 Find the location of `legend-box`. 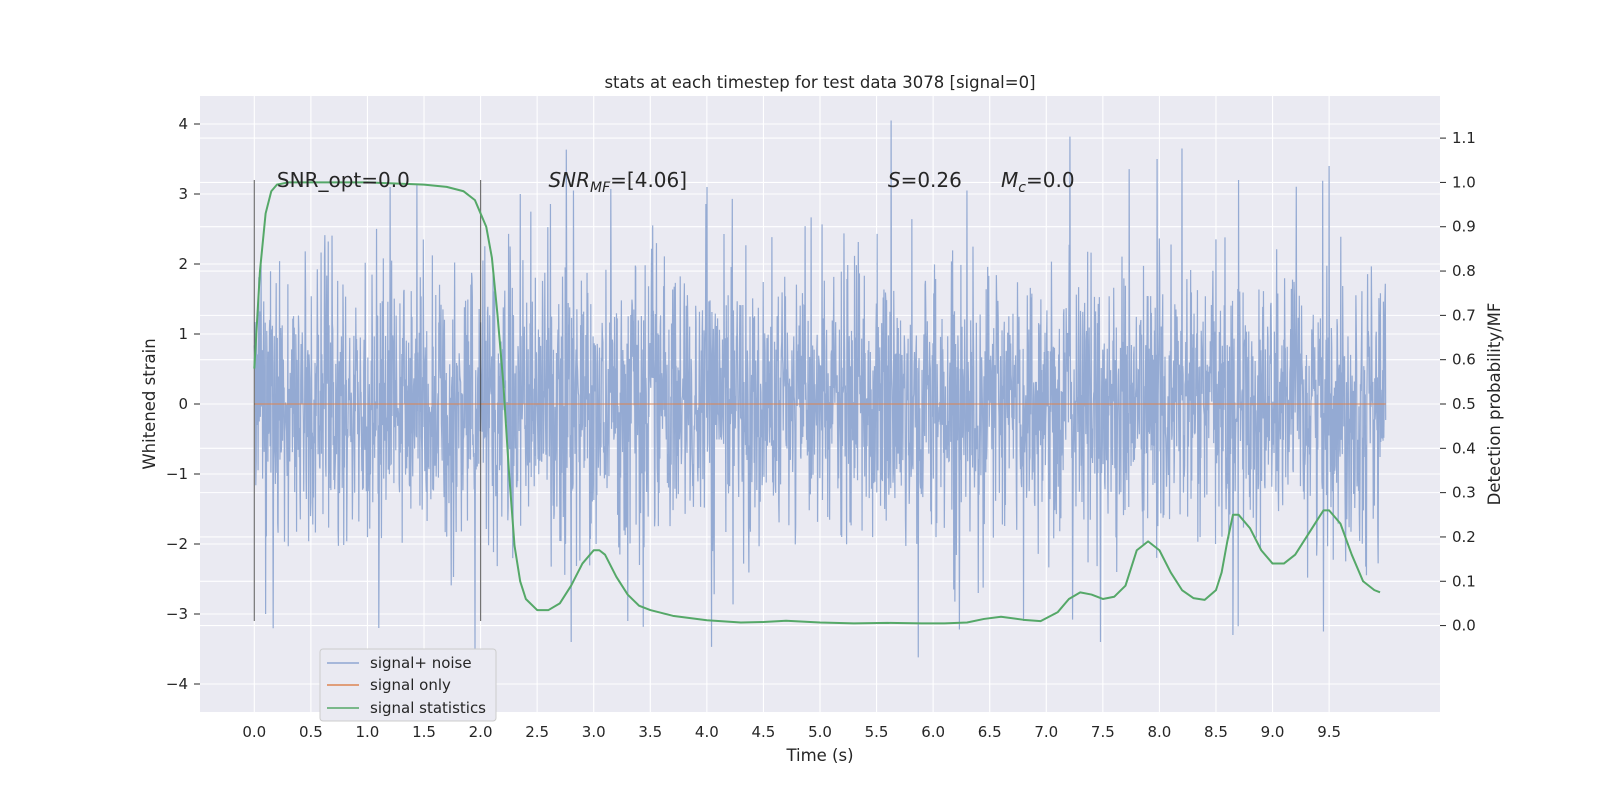

legend-box is located at coordinates (408, 685).